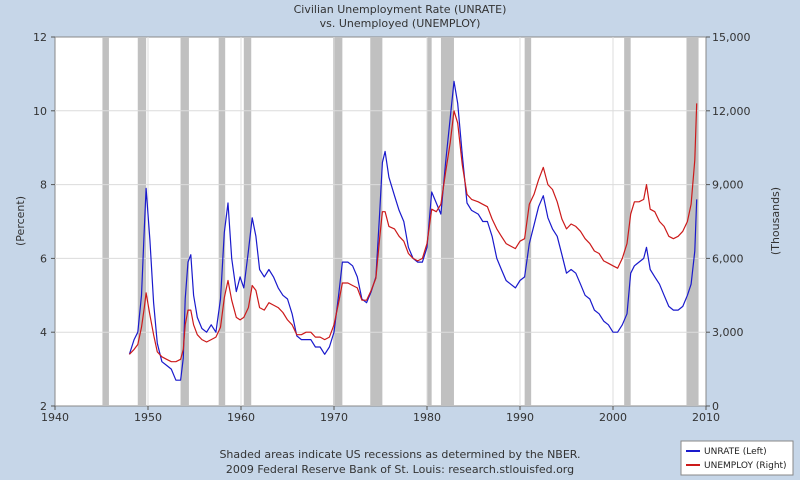 This screenshot has width=800, height=480. Describe the element at coordinates (728, 258) in the screenshot. I see `y-right-tick-label: 6,000` at that location.